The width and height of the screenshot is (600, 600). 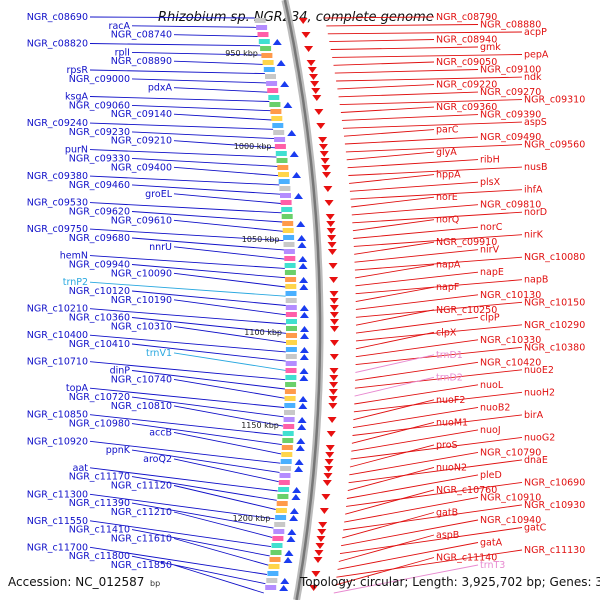 I want to click on gene-label-right: NGR_c10760, so click(x=466, y=490).